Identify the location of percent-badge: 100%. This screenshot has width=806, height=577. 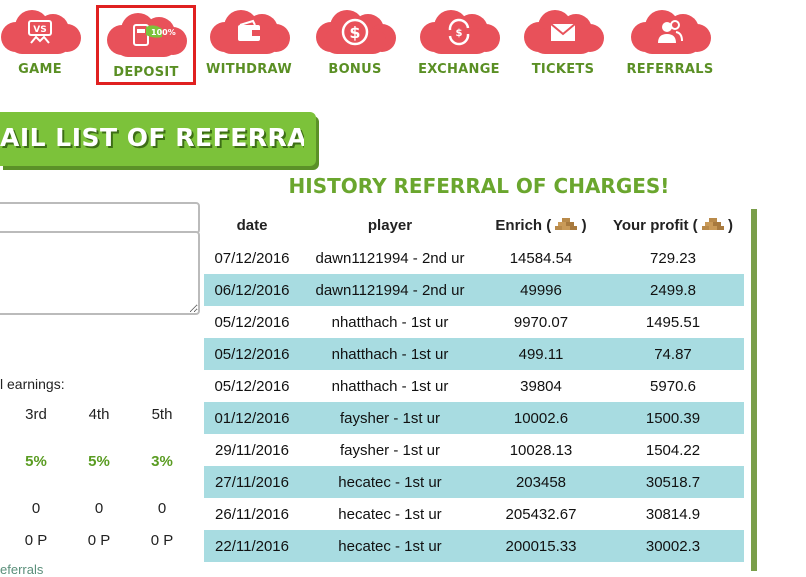
(163, 32).